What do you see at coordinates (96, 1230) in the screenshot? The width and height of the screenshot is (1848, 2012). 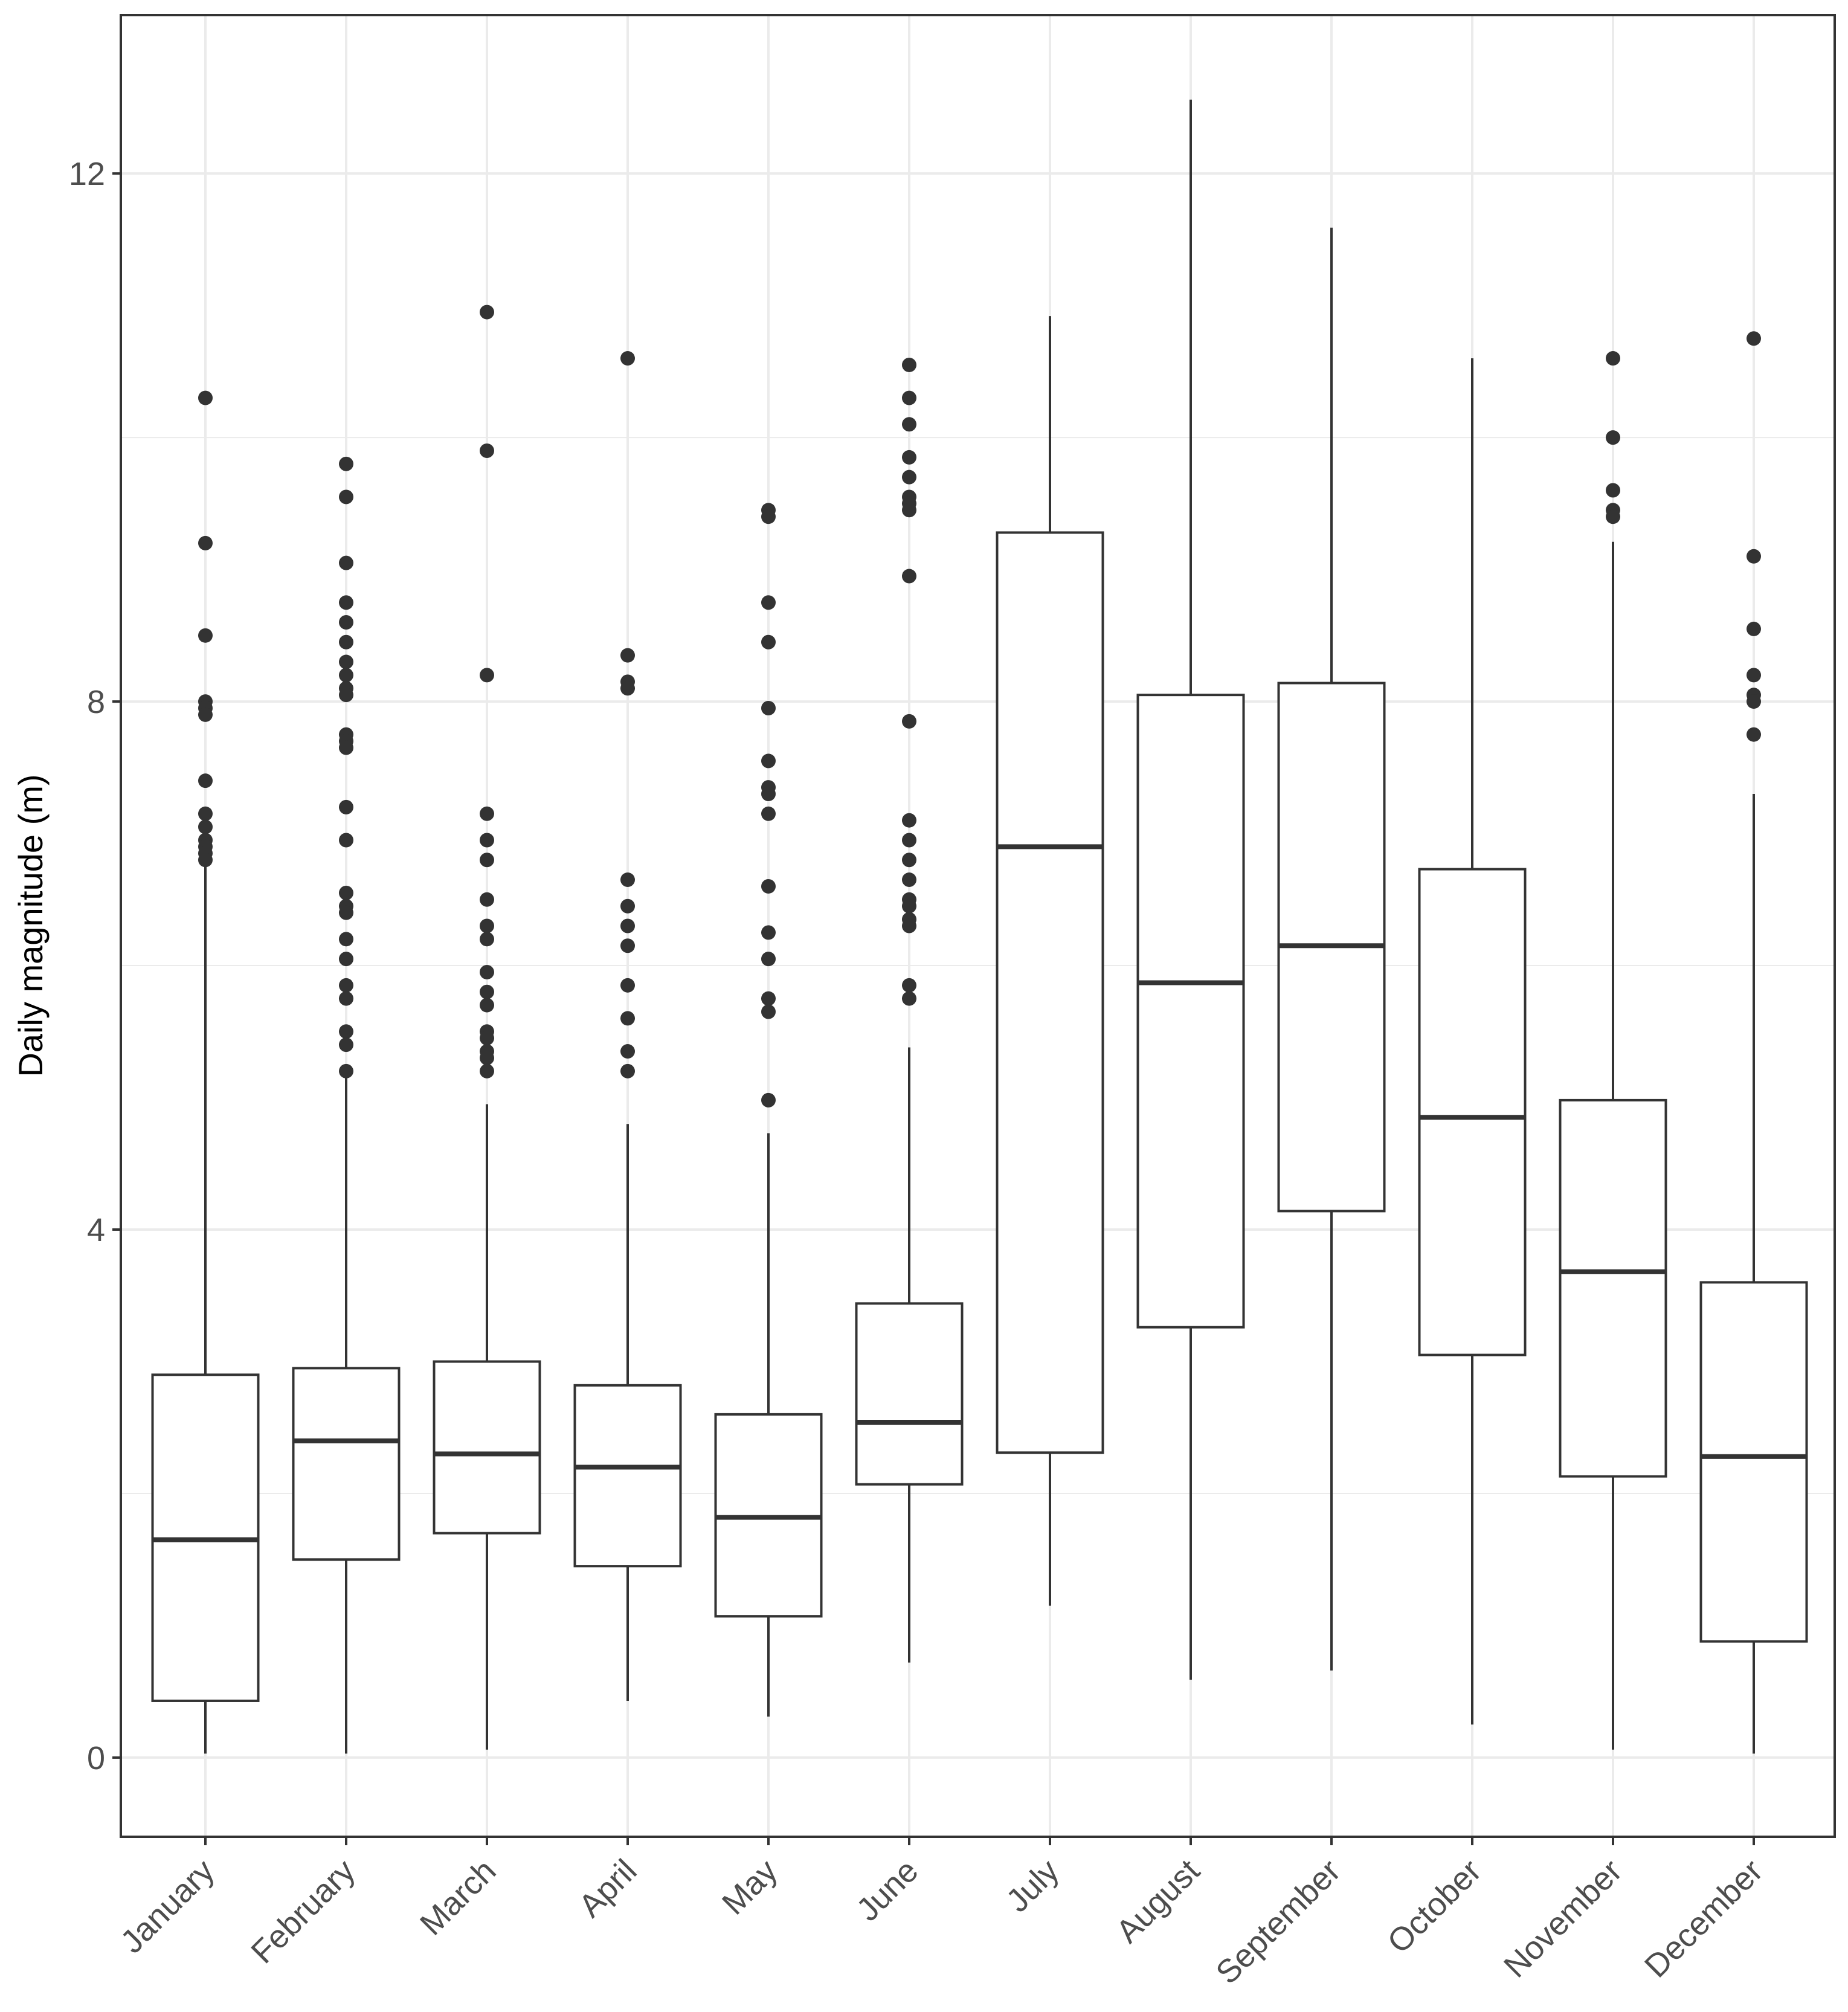 I see `y-tick-label: 4` at bounding box center [96, 1230].